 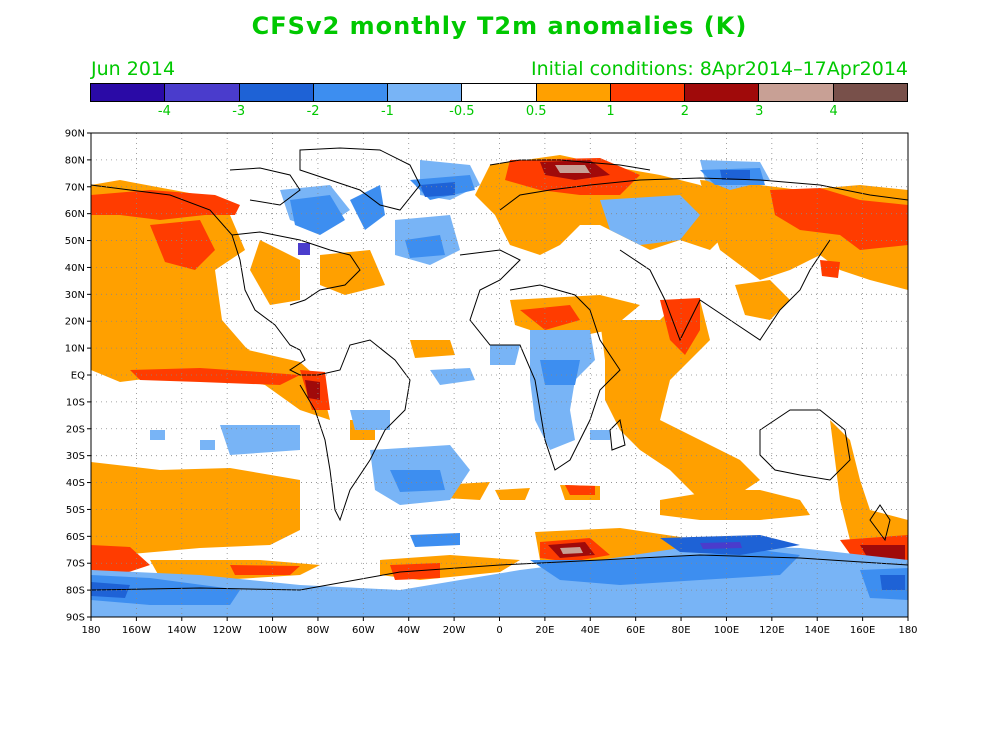 I want to click on colorbar-label: -1, so click(x=387, y=111).